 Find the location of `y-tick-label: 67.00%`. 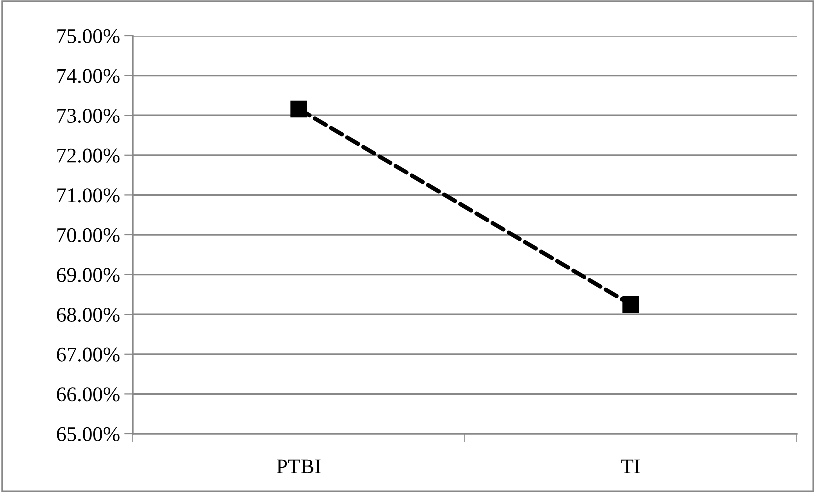

y-tick-label: 67.00% is located at coordinates (88, 355).